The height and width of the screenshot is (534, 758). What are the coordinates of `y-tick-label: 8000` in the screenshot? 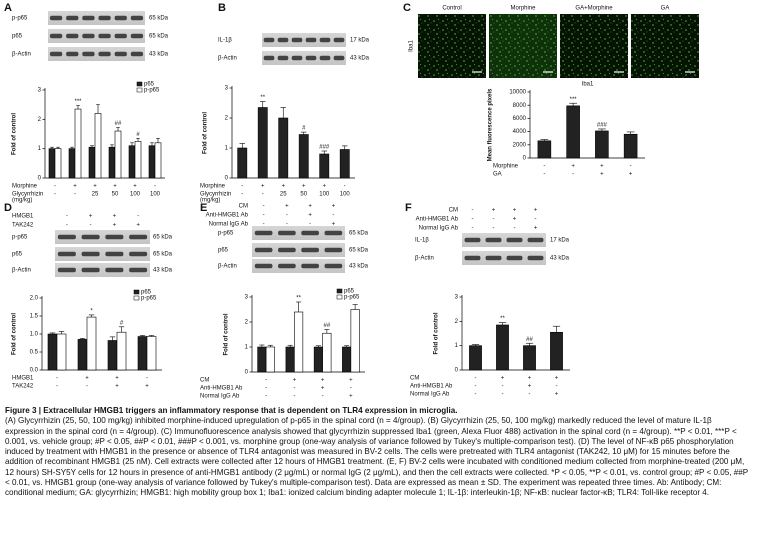 It's located at (520, 106).